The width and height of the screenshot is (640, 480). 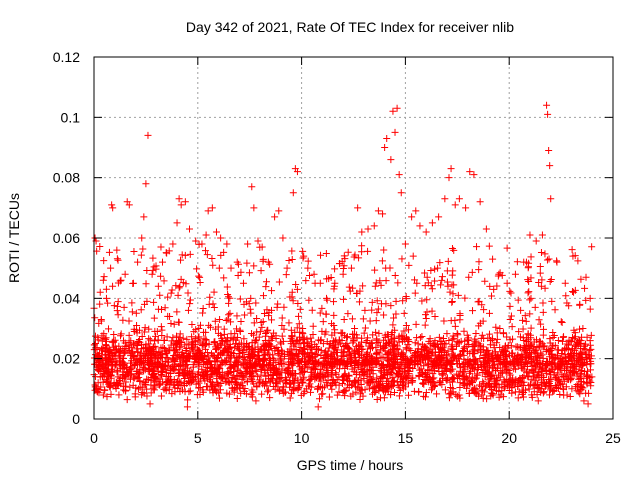 I want to click on y-tick-label: 0, so click(x=76, y=419).